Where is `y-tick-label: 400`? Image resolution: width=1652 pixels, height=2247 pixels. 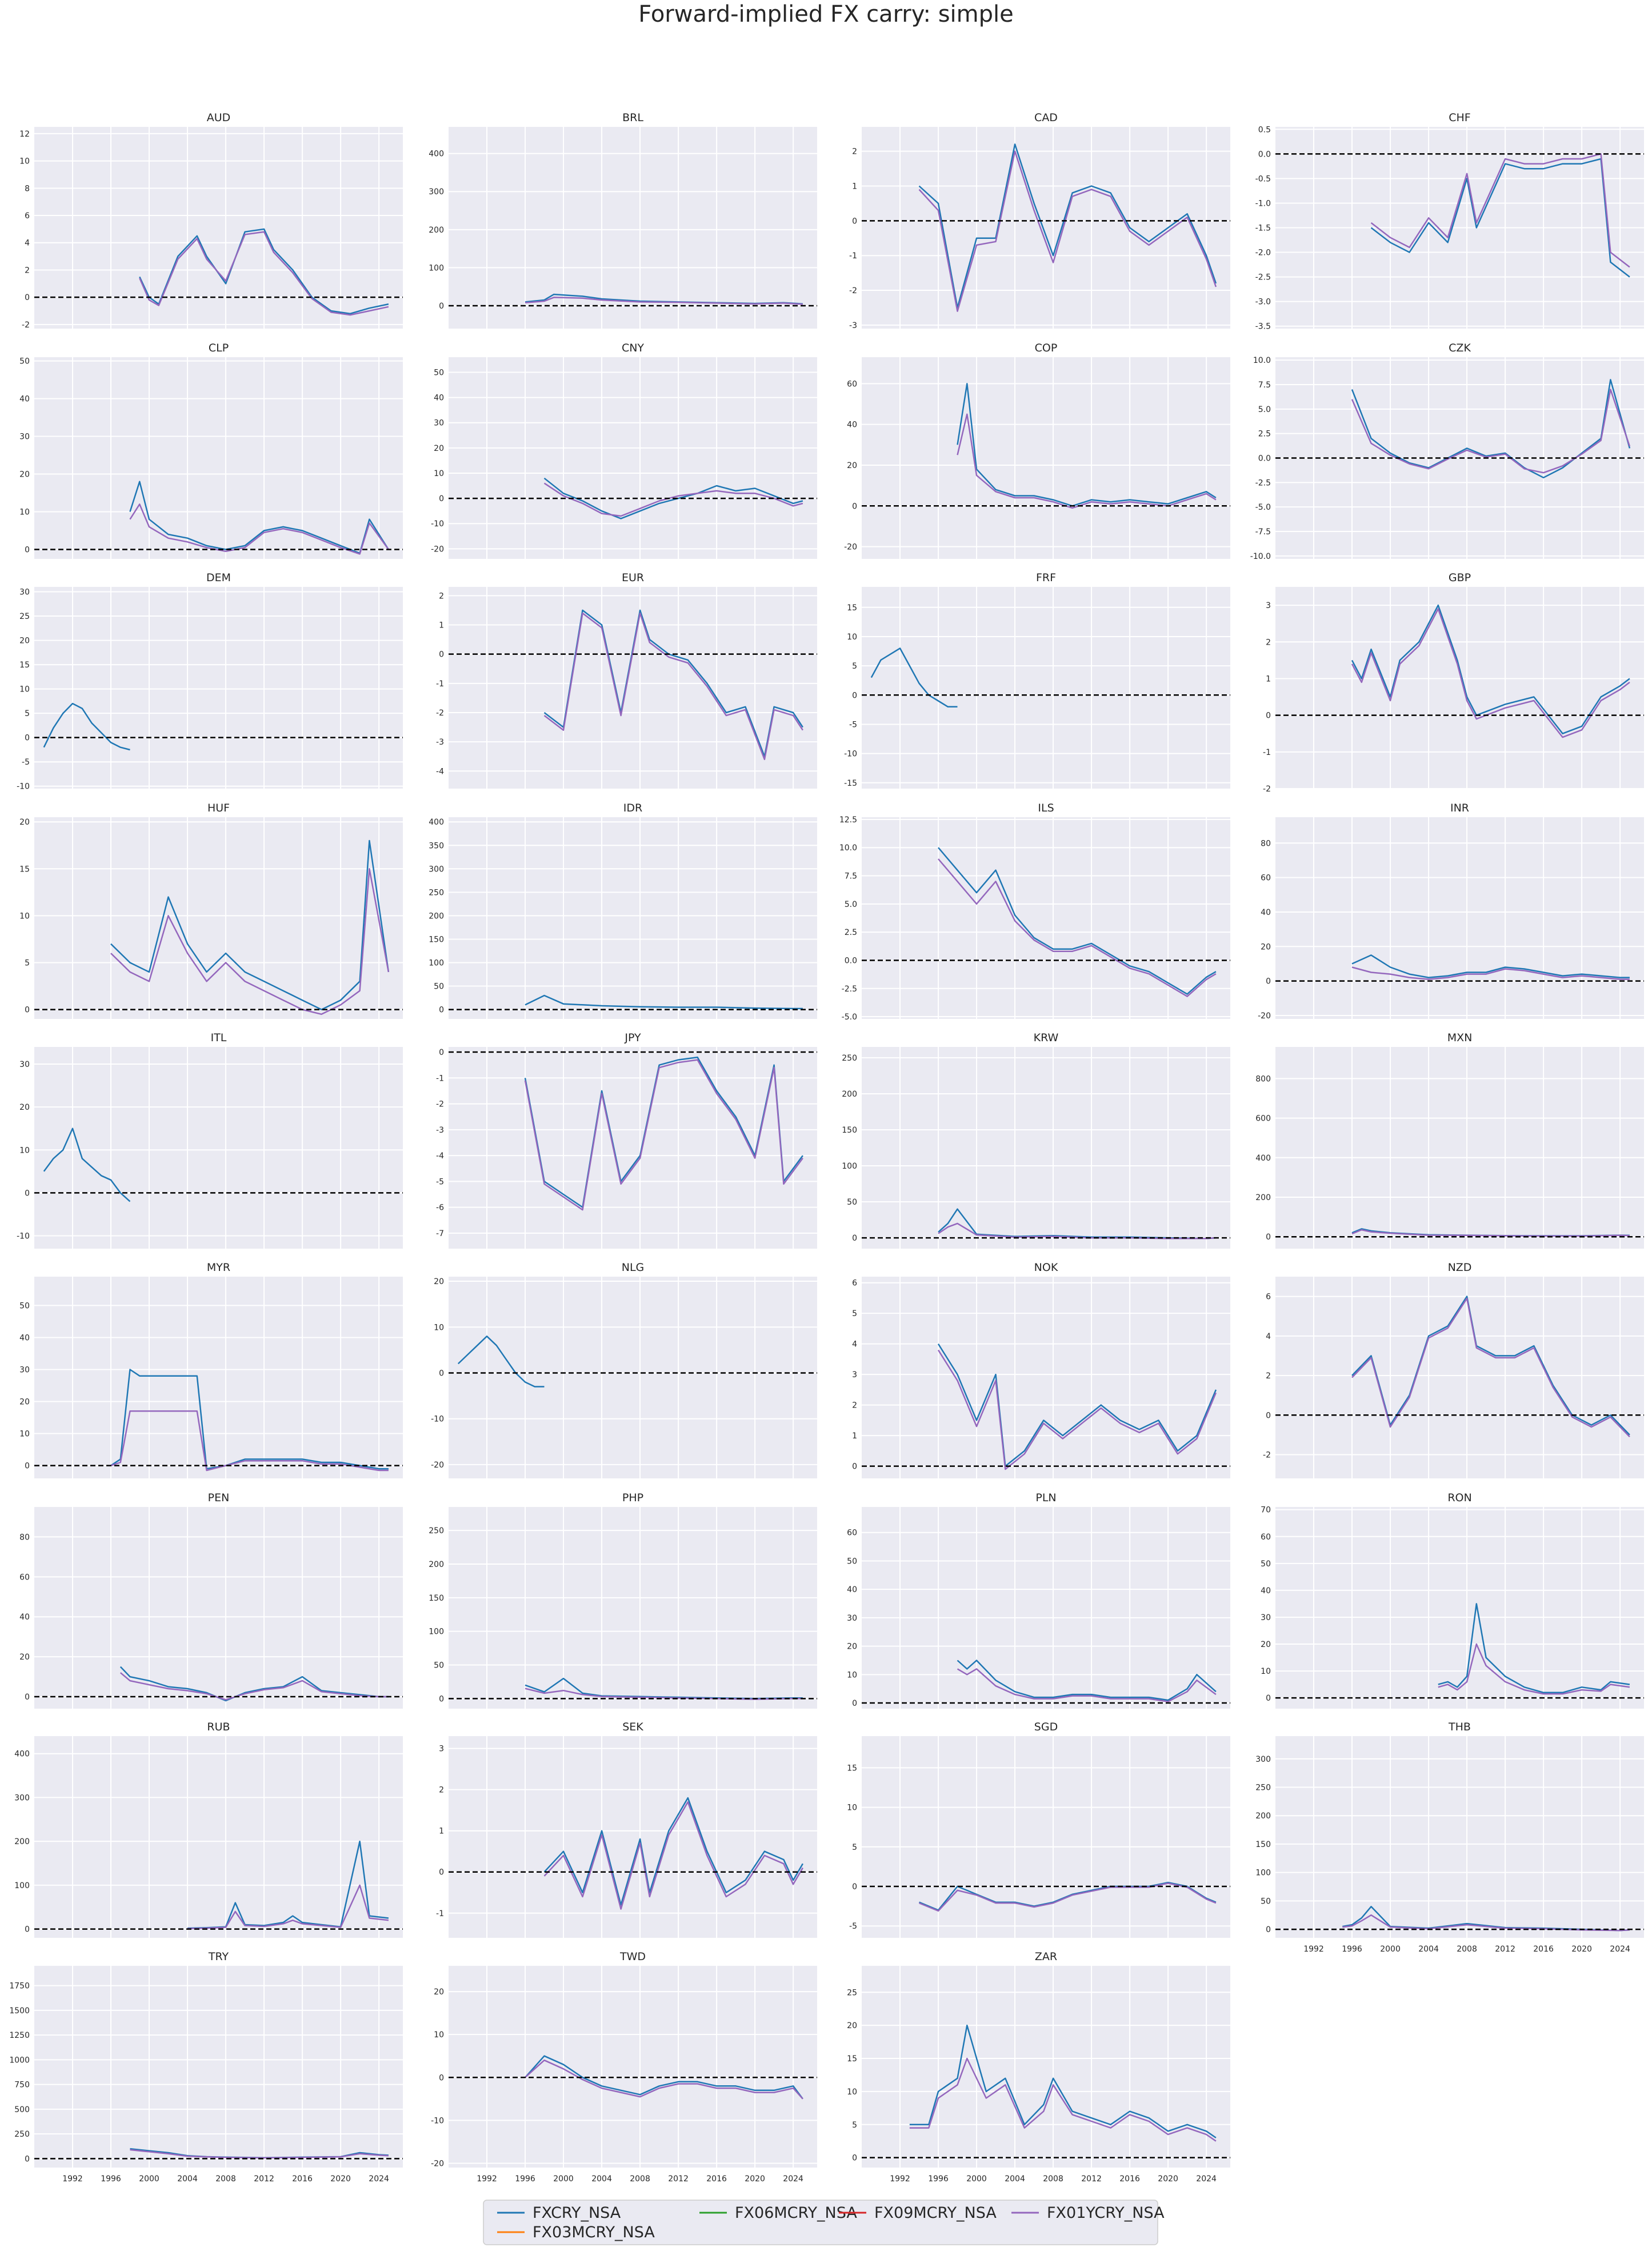
y-tick-label: 400 is located at coordinates (22, 1755).